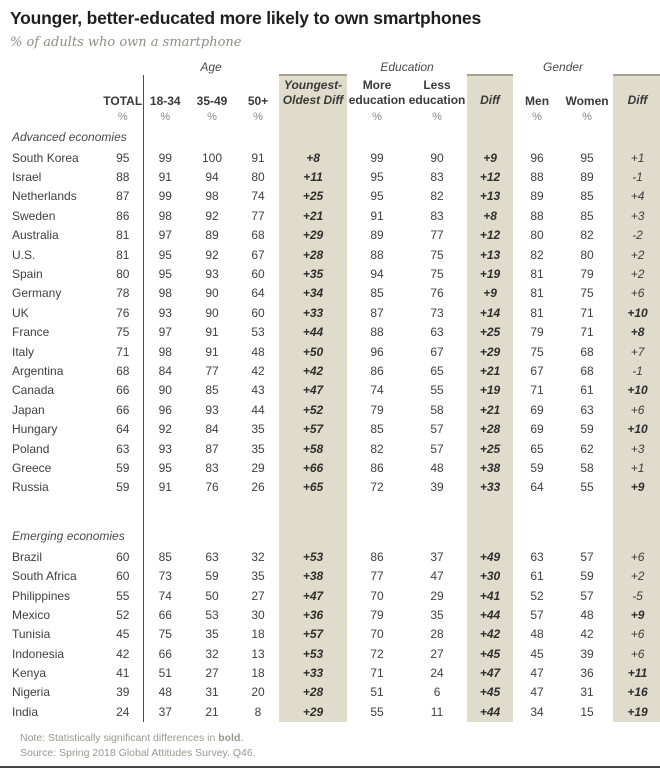  I want to click on less-education-value: 55, so click(437, 390).